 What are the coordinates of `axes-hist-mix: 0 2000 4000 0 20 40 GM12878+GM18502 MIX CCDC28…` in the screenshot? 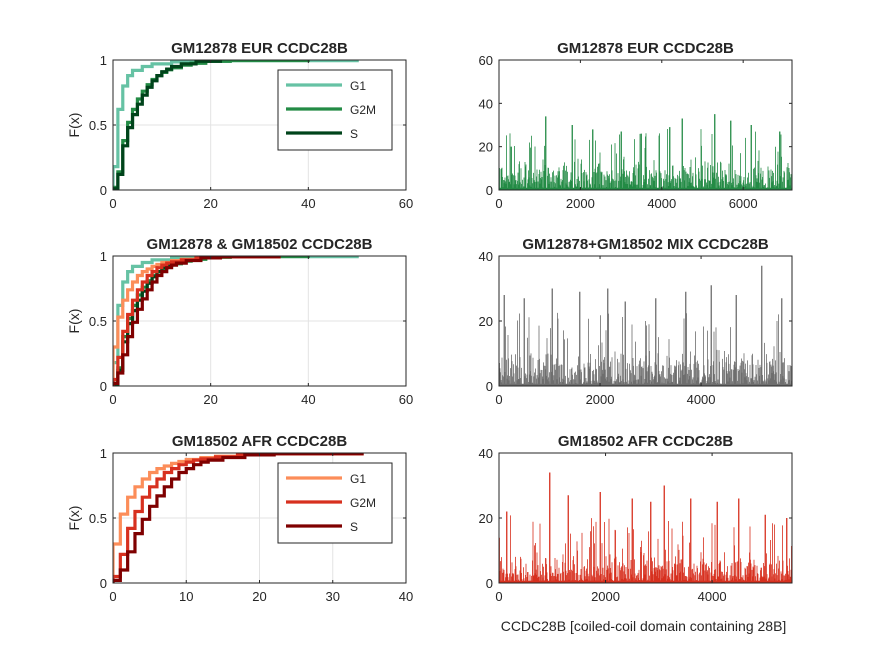 It's located at (636, 321).